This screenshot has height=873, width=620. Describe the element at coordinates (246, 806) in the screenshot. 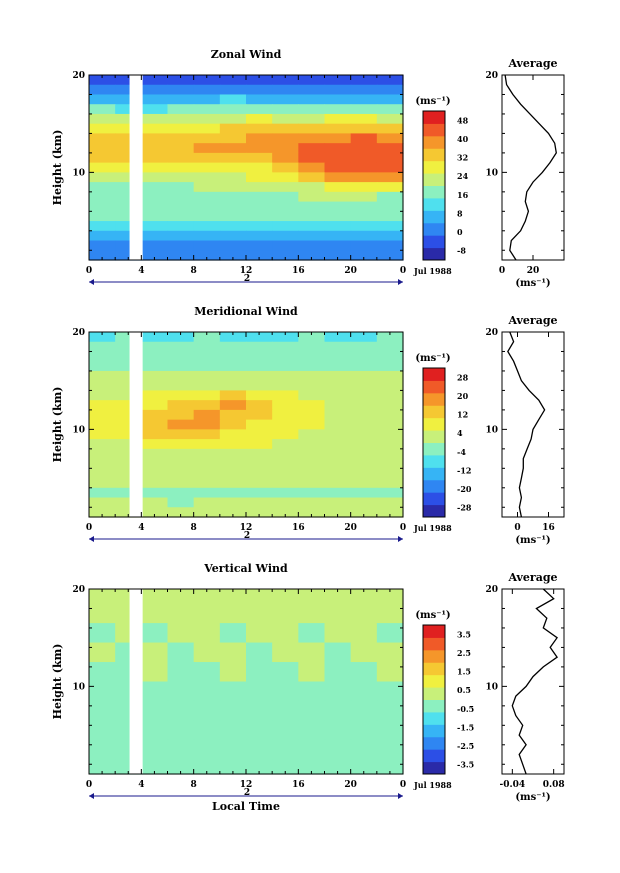

I see `x-axis-label: Local Time` at that location.